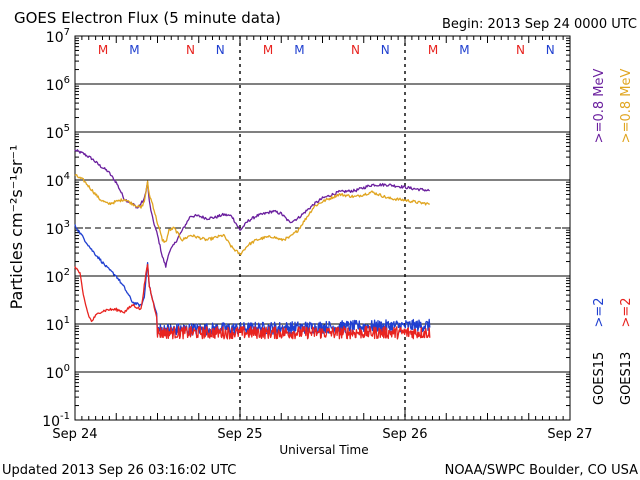 The width and height of the screenshot is (640, 480). I want to click on legend-goes13: GOES13 >=2 >=0.8 MeV, so click(626, 237).